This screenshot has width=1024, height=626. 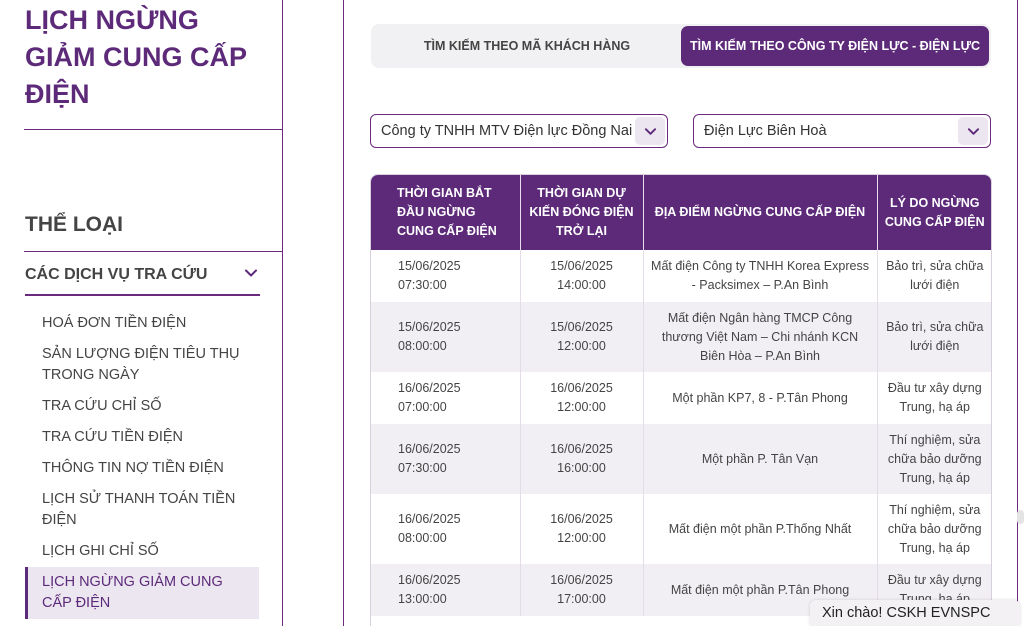 What do you see at coordinates (760, 459) in the screenshot?
I see `cell-location: Một phần P. Tân Vạn` at bounding box center [760, 459].